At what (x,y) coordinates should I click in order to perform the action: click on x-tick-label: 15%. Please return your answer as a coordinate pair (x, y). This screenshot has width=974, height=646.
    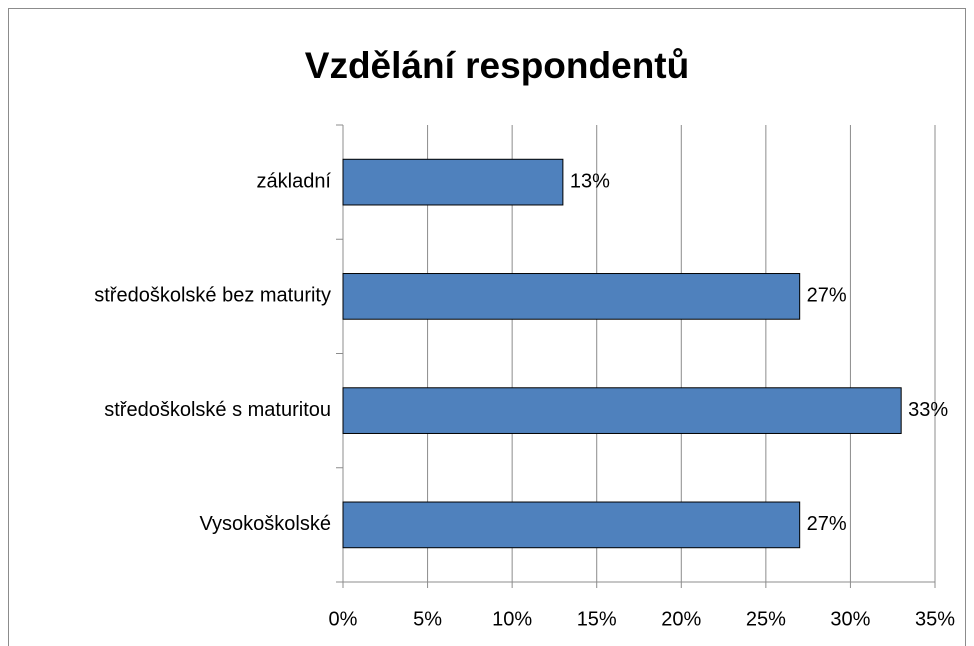
    Looking at the image, I should click on (597, 619).